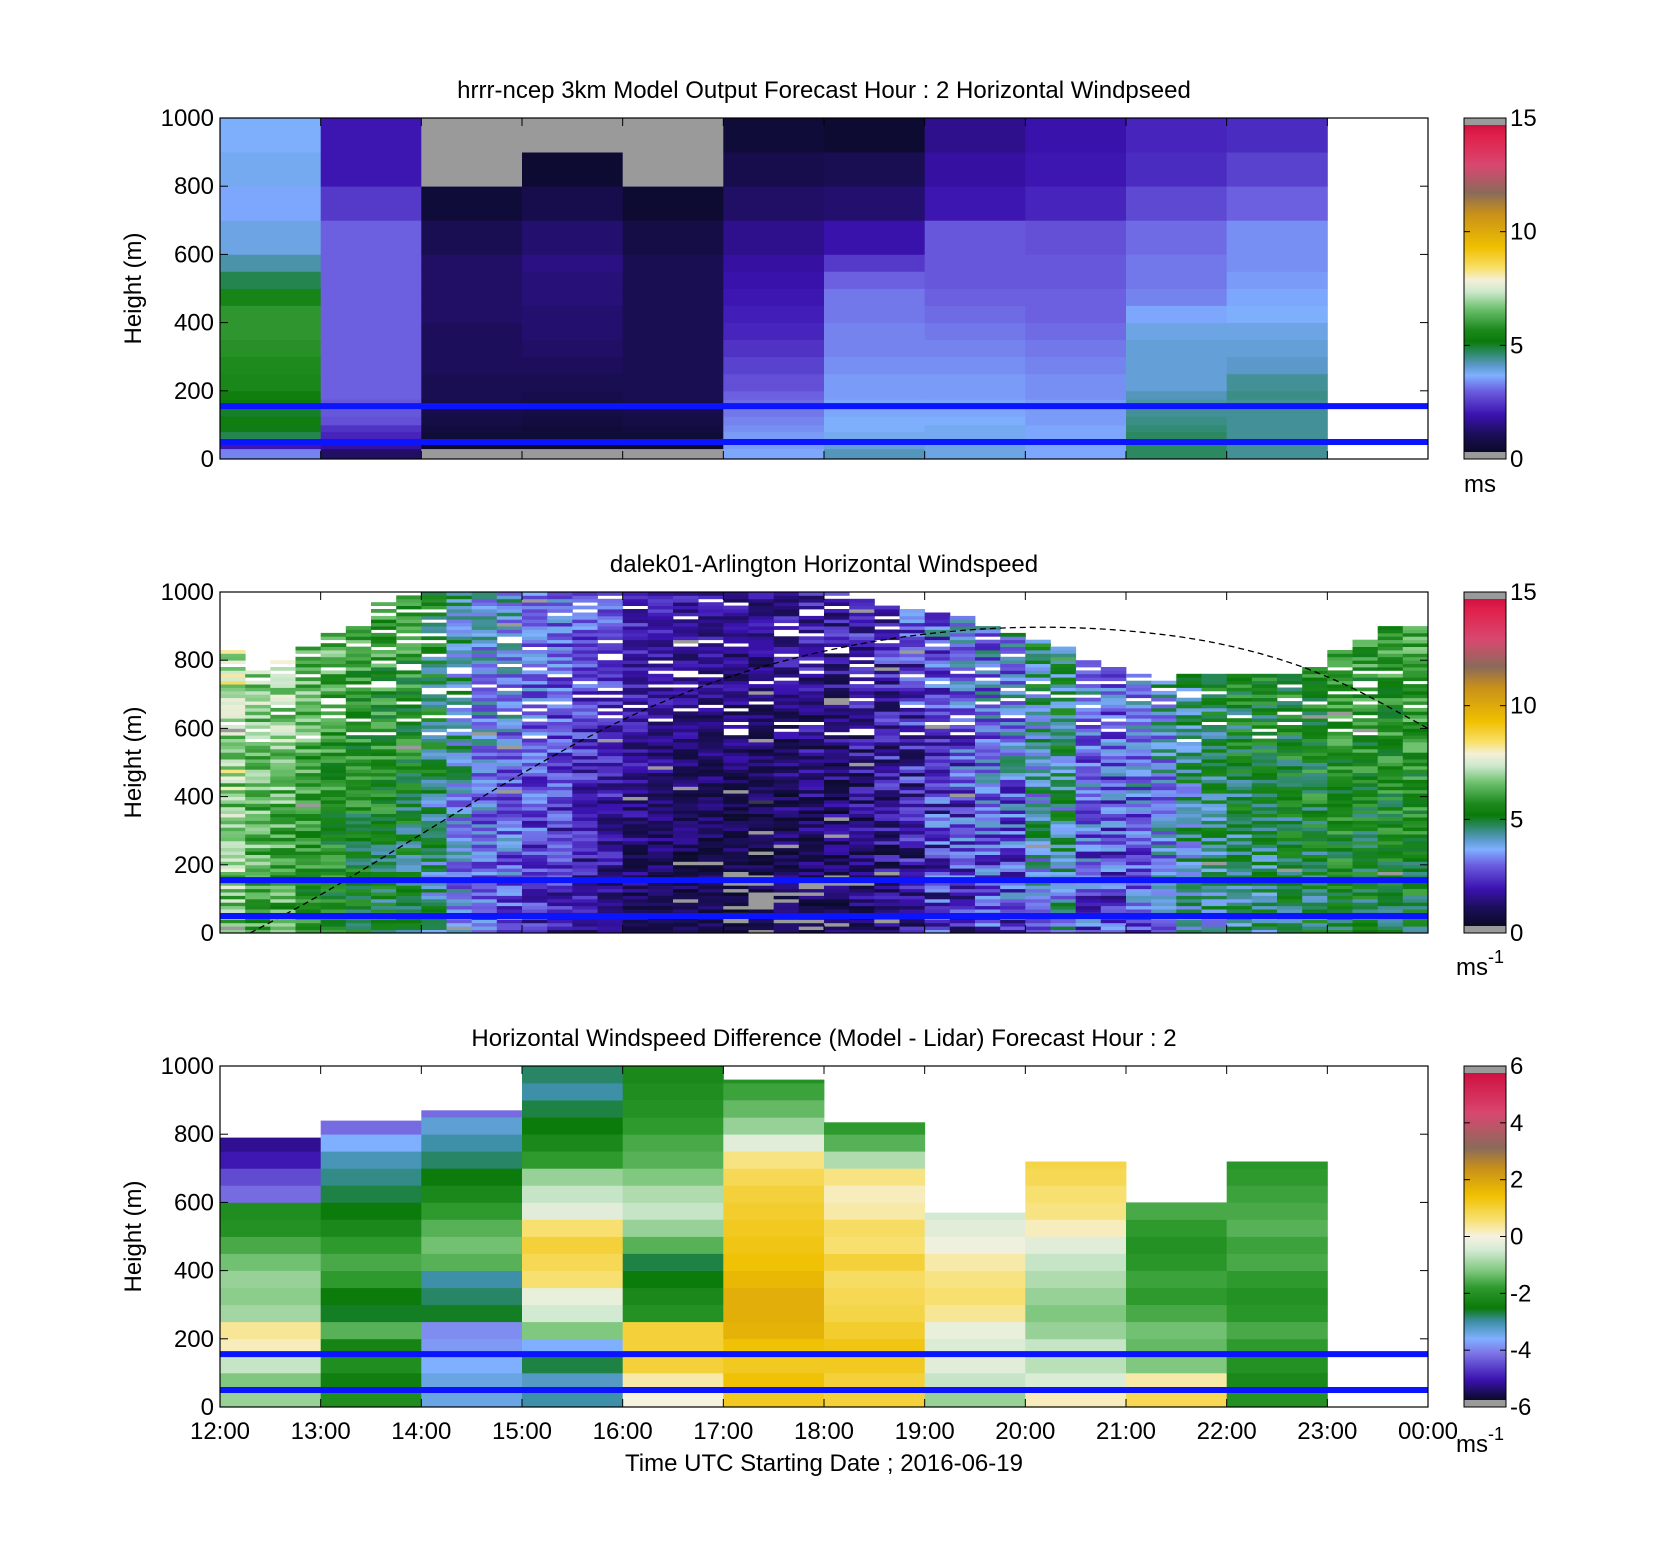 The image size is (1680, 1561). Describe the element at coordinates (194, 186) in the screenshot. I see `y-tick-label: 800` at that location.